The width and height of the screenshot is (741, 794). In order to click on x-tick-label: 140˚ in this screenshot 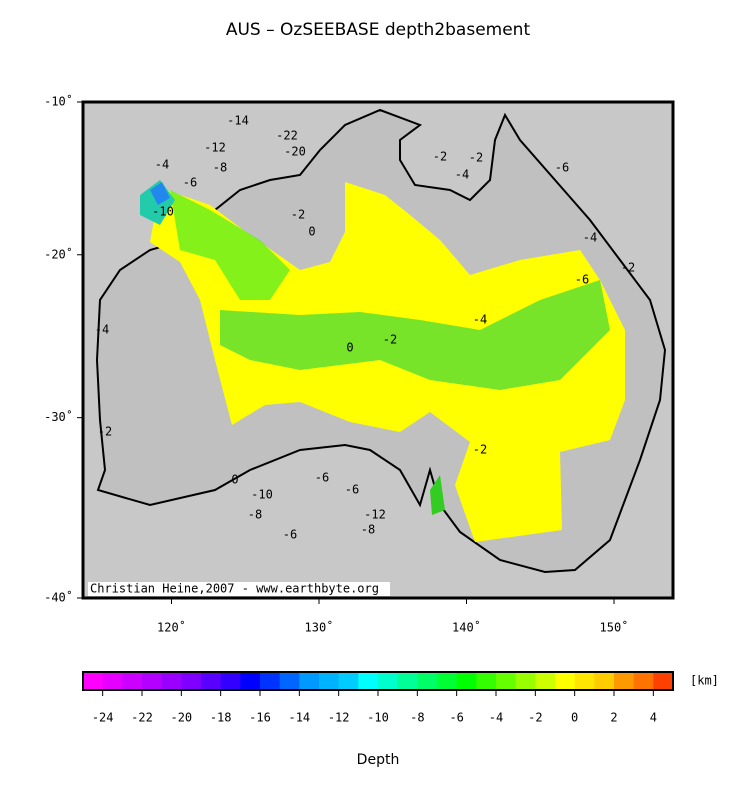, I will do `click(466, 627)`.